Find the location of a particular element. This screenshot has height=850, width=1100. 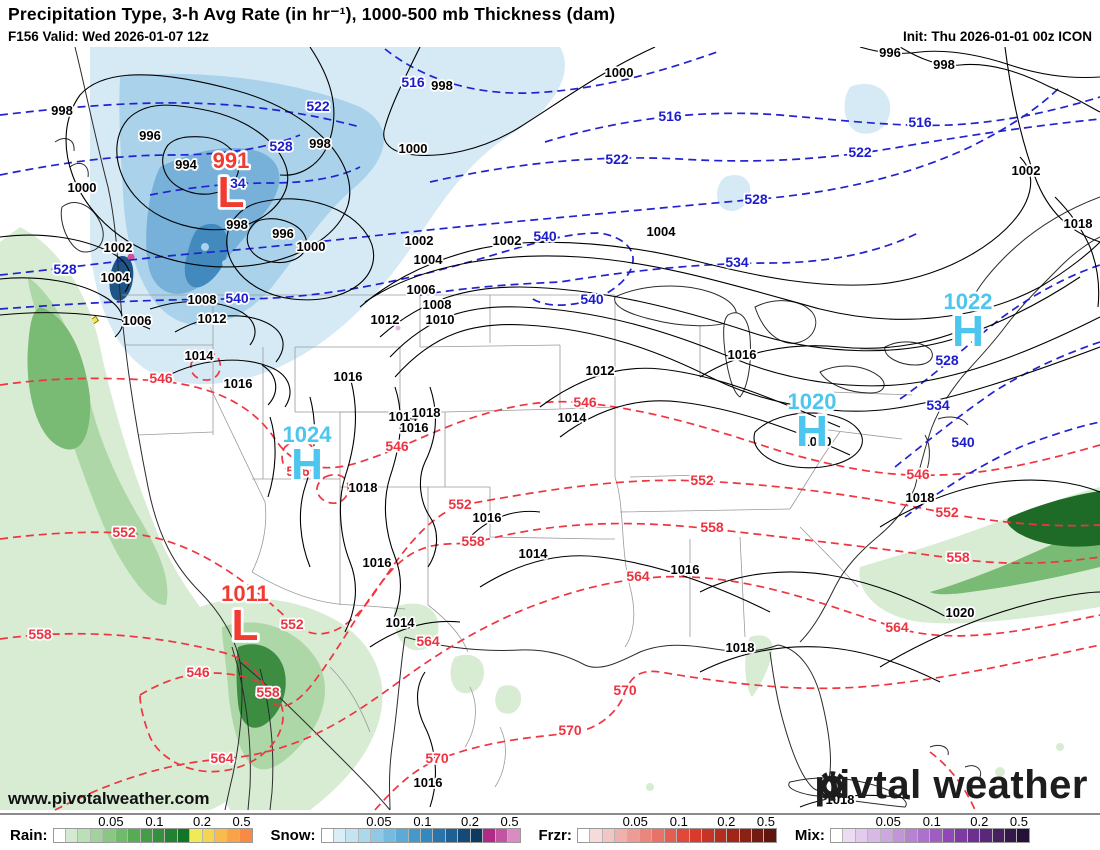

legend-group-rain: Rain: 0.05 0.1 0.2 0.5 is located at coordinates (131, 829).